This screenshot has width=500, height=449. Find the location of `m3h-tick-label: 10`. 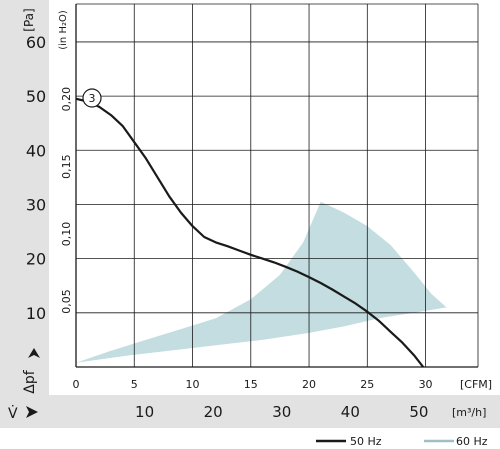

m3h-tick-label: 10 is located at coordinates (144, 412).